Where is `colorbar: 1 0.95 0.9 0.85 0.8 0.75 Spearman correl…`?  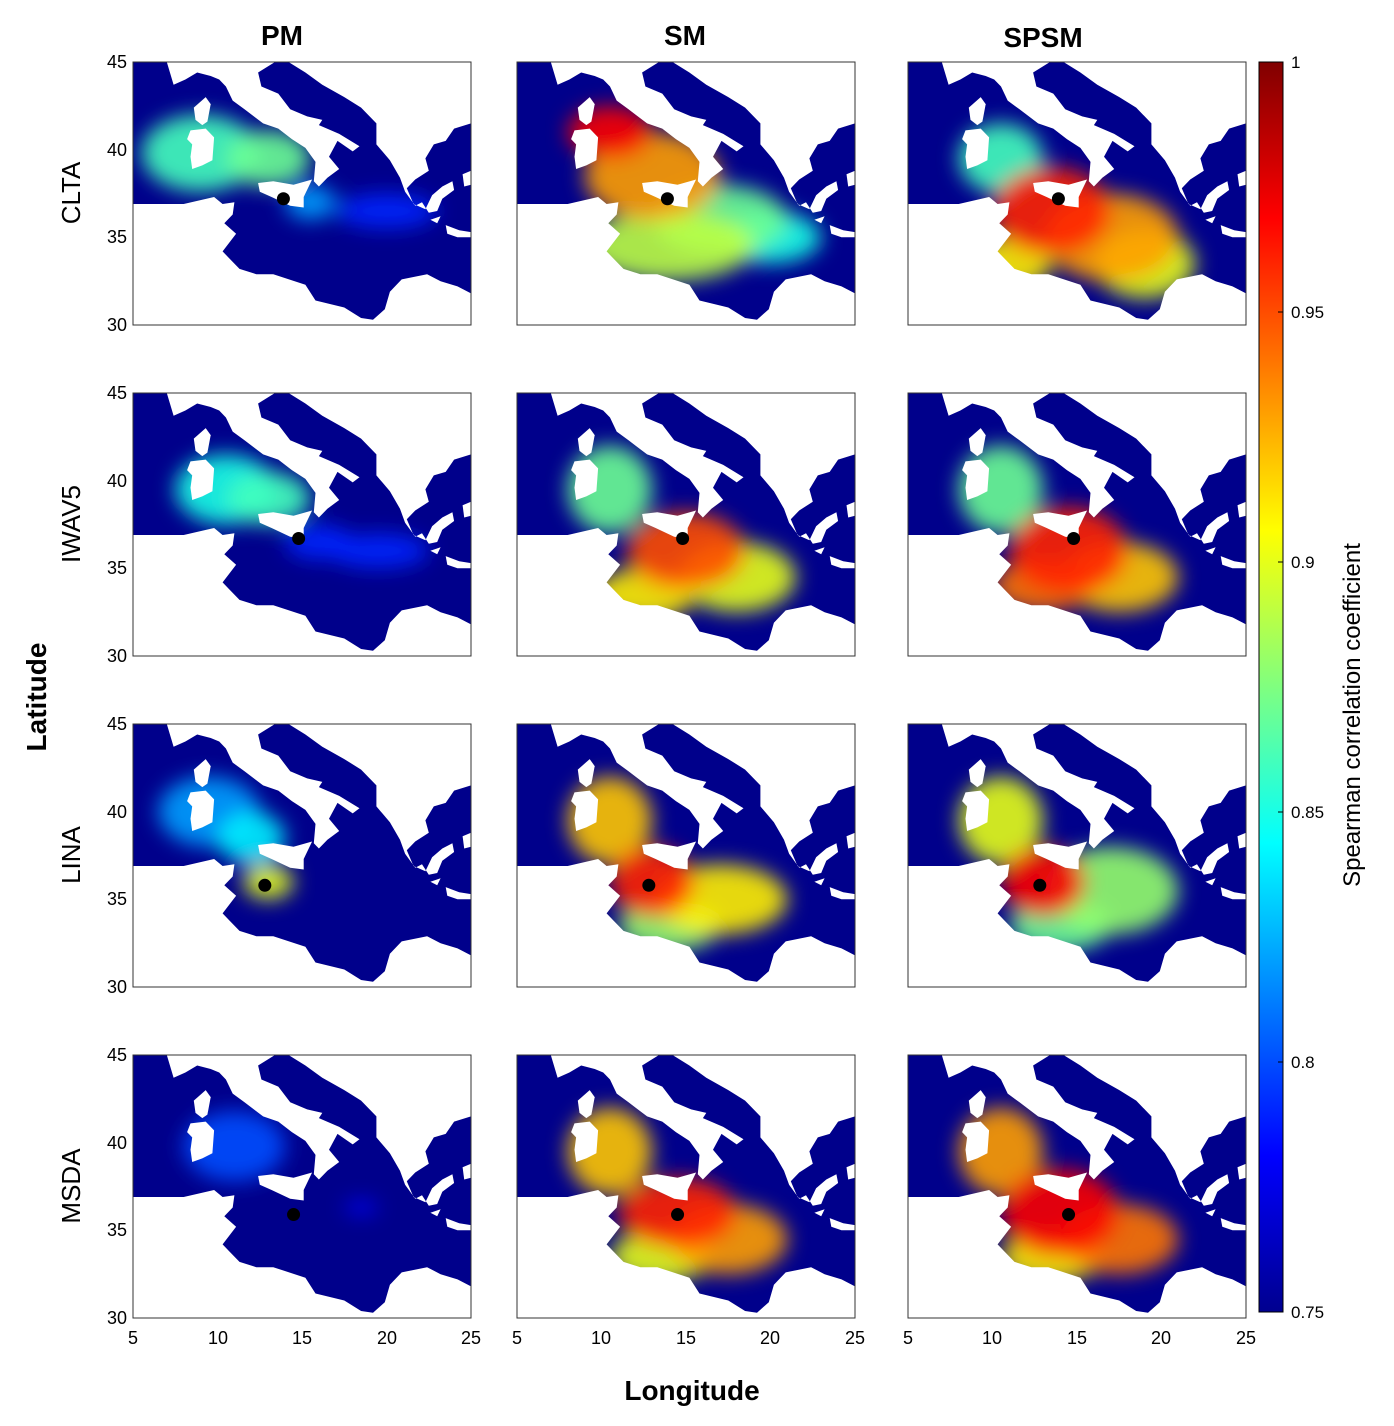 colorbar: 1 0.95 0.9 0.85 0.8 0.75 Spearman correl… is located at coordinates (1312, 687).